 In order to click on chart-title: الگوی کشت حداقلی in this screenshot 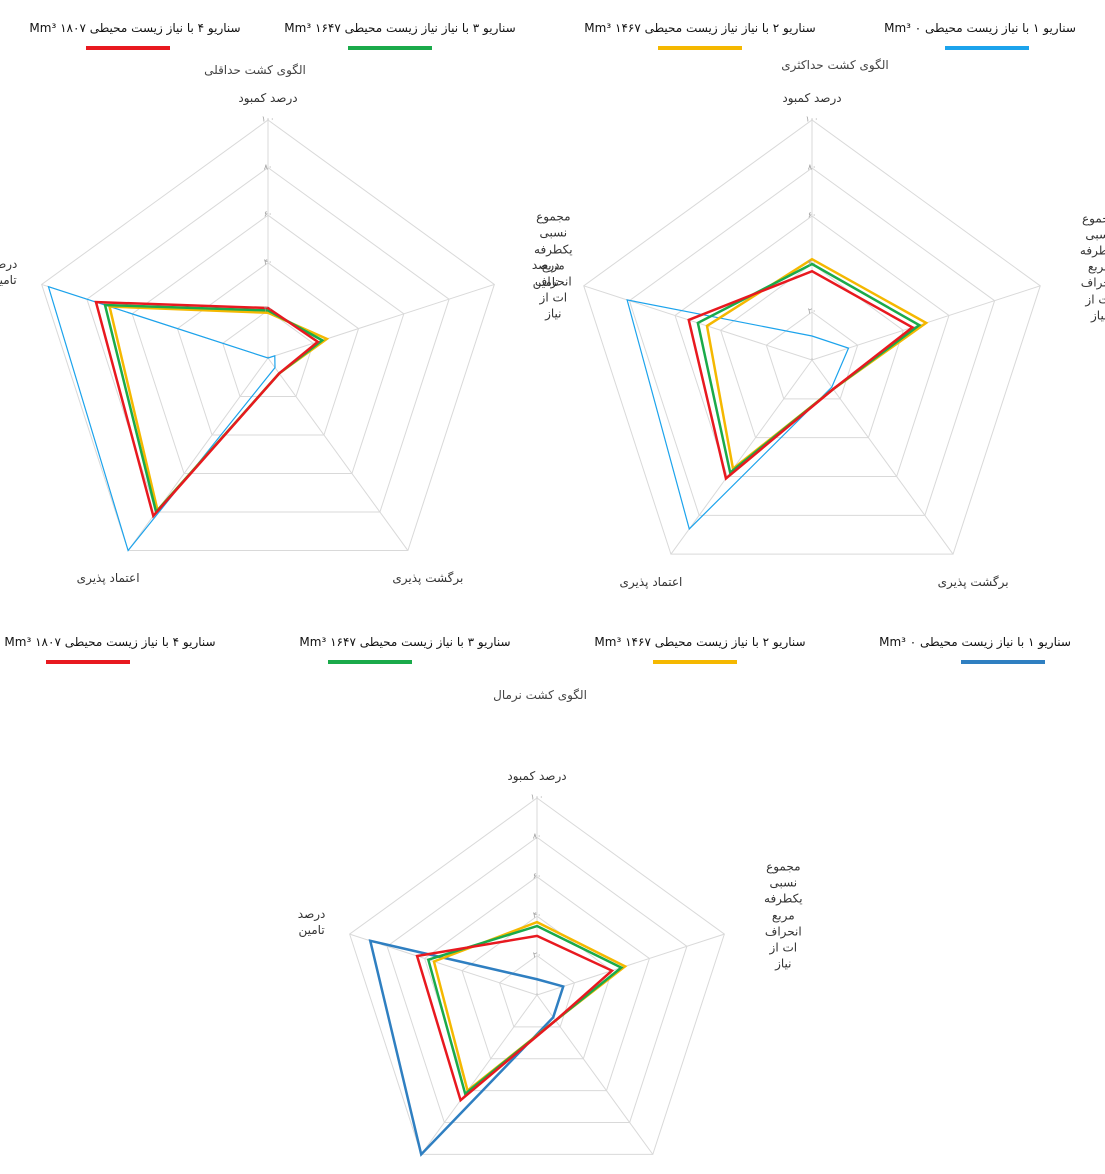, I will do `click(255, 69)`.